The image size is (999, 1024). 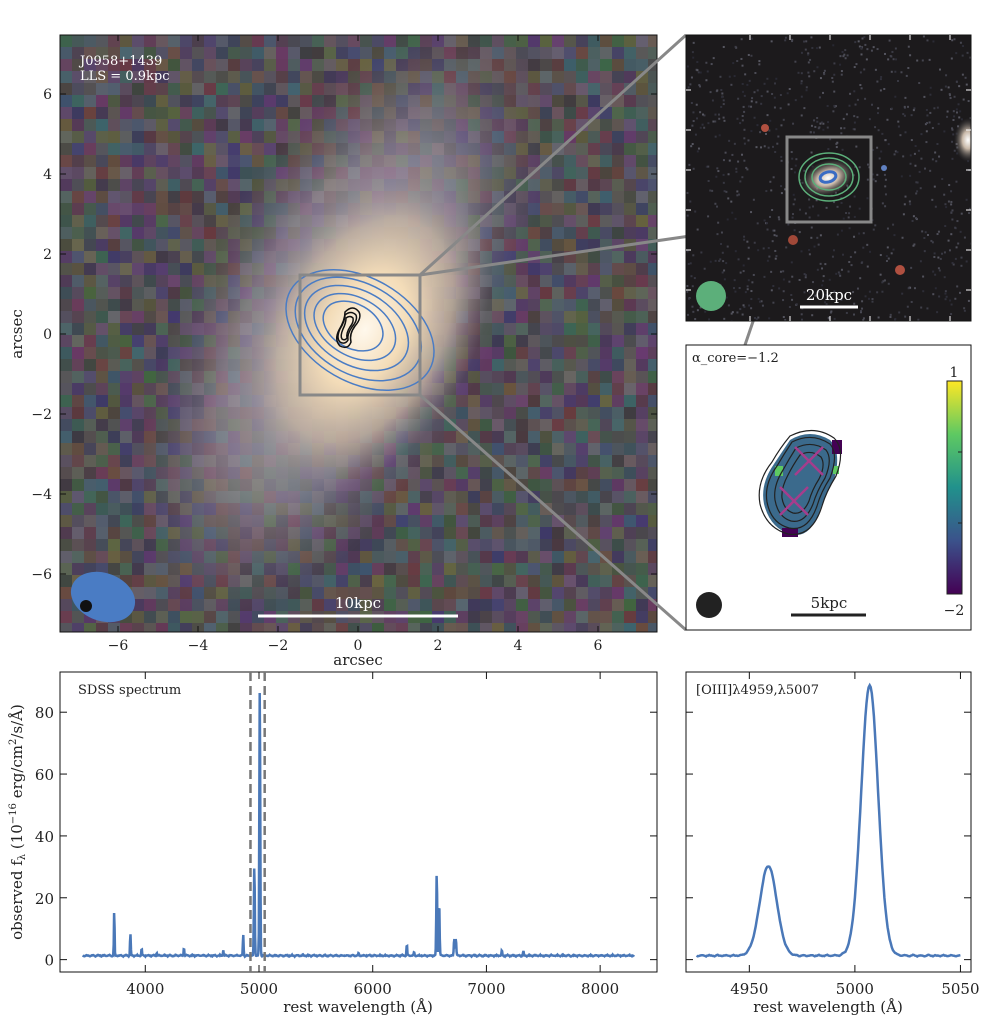 What do you see at coordinates (198, 646) in the screenshot?
I see `x-tick-label: −4` at bounding box center [198, 646].